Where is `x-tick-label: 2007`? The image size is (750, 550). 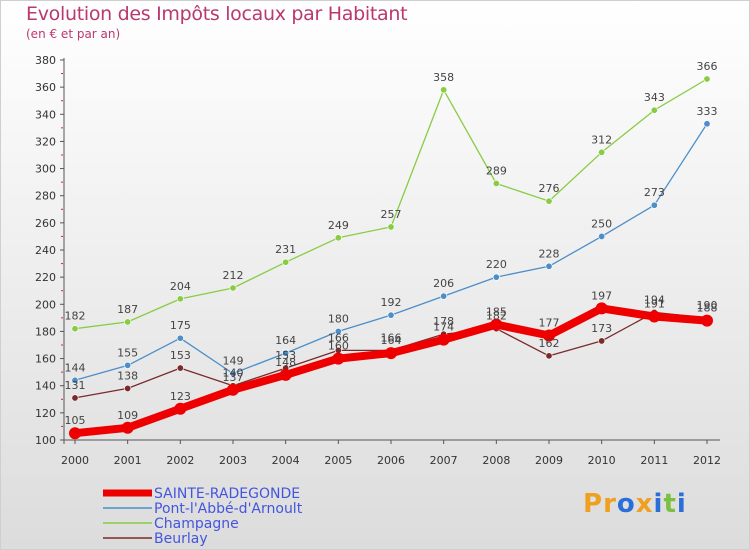
x-tick-label: 2007 is located at coordinates (444, 460).